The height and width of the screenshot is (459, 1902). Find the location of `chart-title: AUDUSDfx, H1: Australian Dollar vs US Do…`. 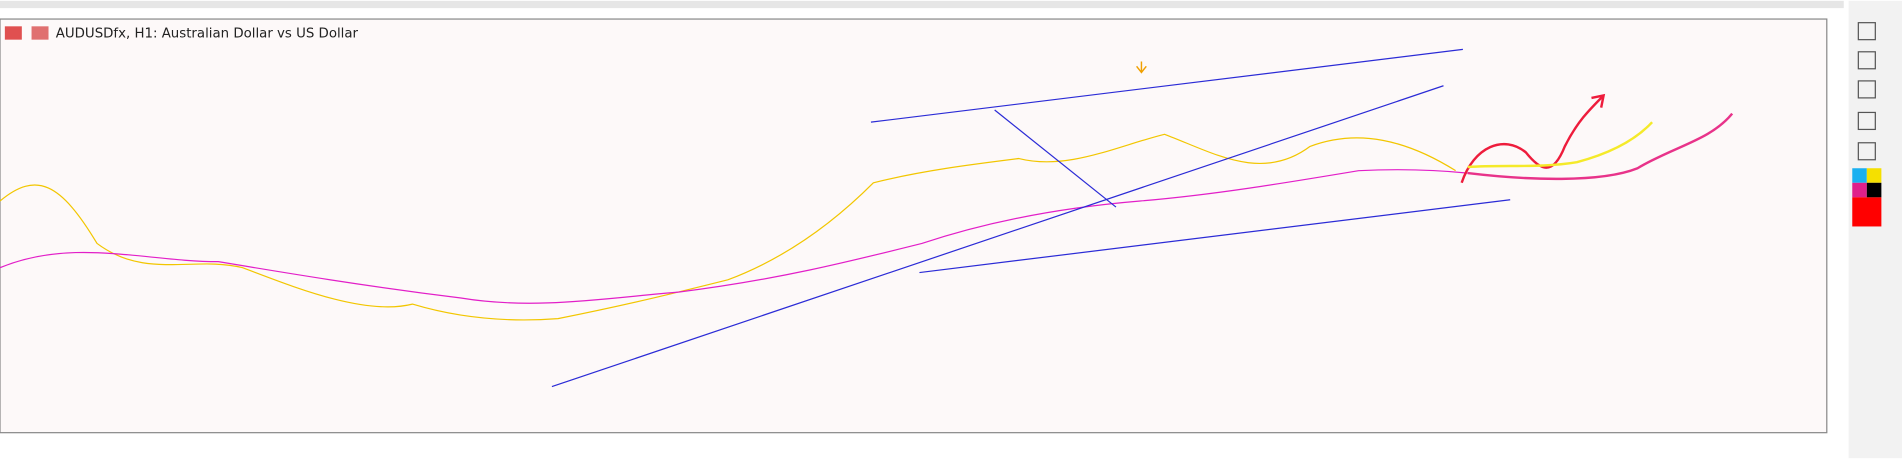

chart-title: AUDUSDfx, H1: Australian Dollar vs US Do… is located at coordinates (207, 34).